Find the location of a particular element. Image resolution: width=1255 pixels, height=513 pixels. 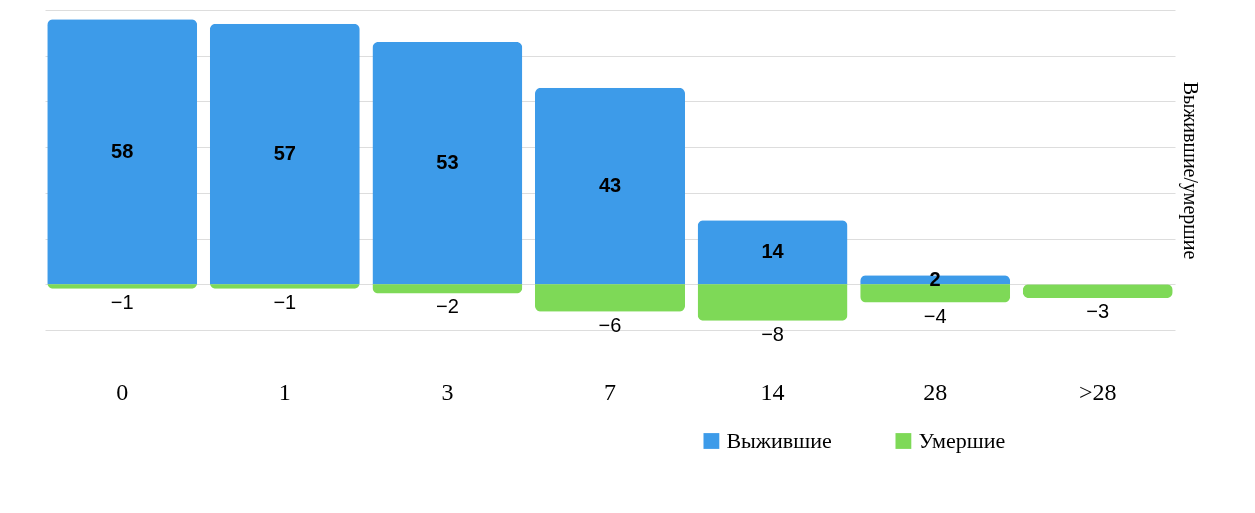

data-label: −4 is located at coordinates (935, 315).